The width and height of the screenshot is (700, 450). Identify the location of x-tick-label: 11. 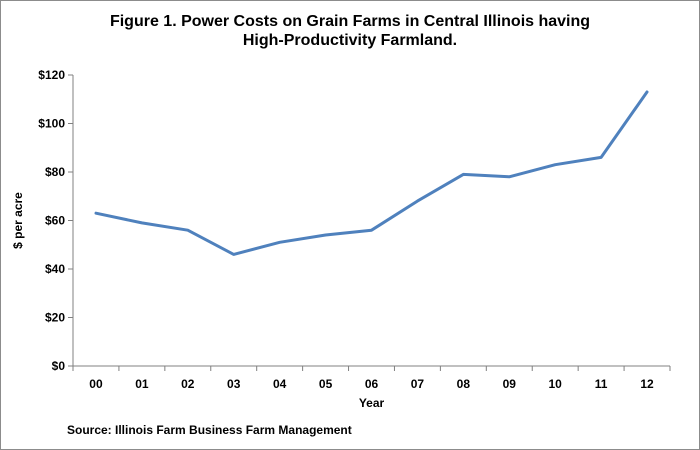
(601, 384).